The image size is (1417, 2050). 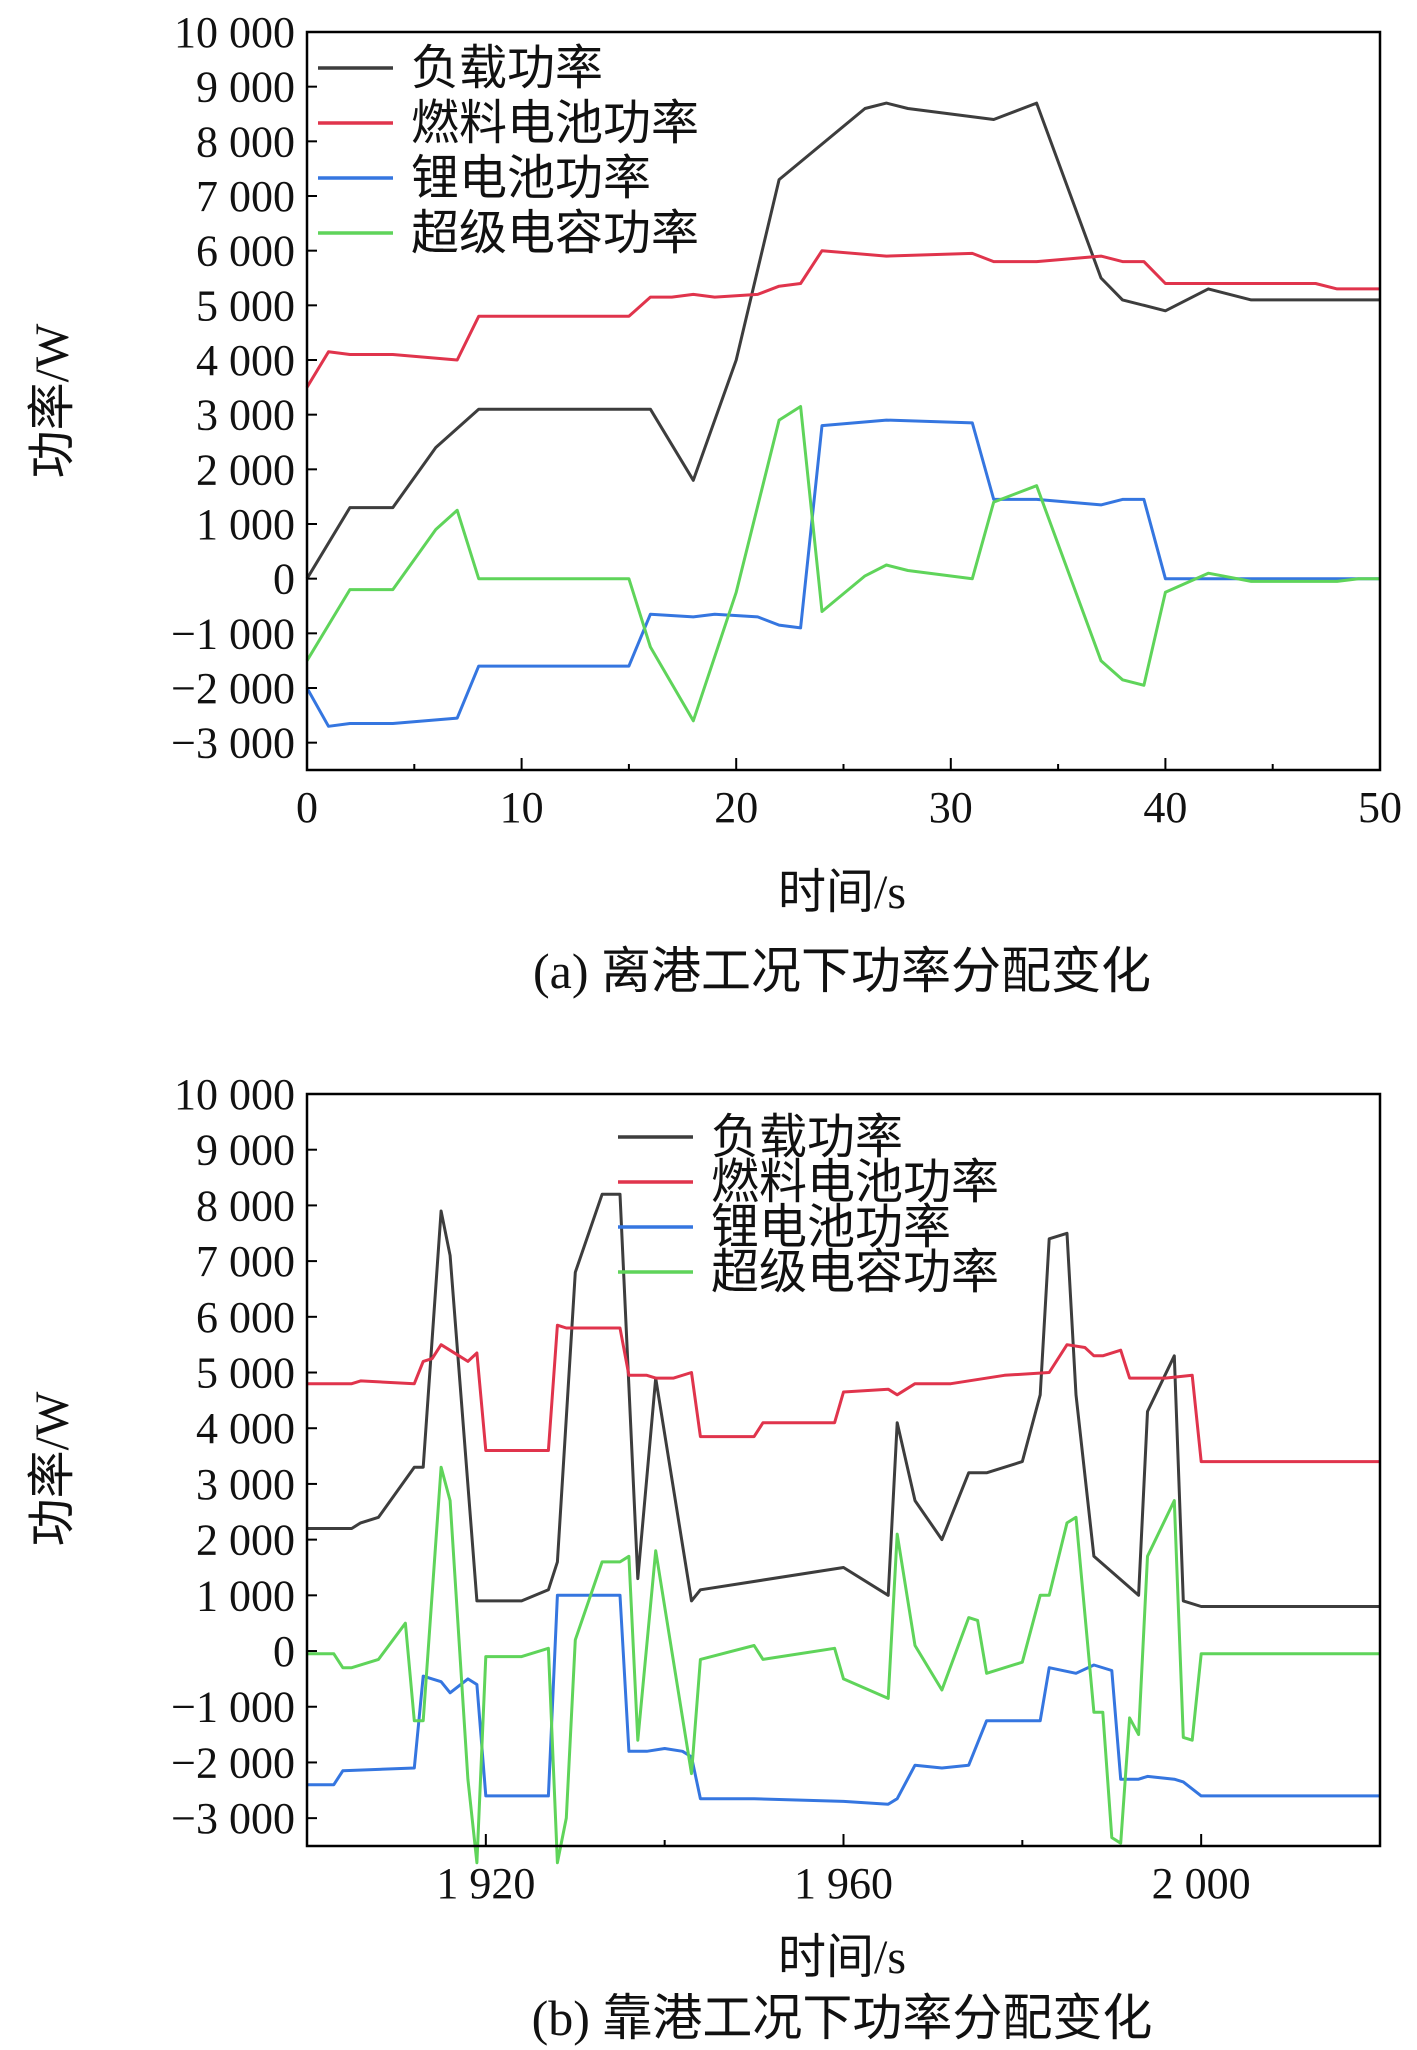 I want to click on chart-a-y-tick-label: 2 000, so click(x=245, y=469).